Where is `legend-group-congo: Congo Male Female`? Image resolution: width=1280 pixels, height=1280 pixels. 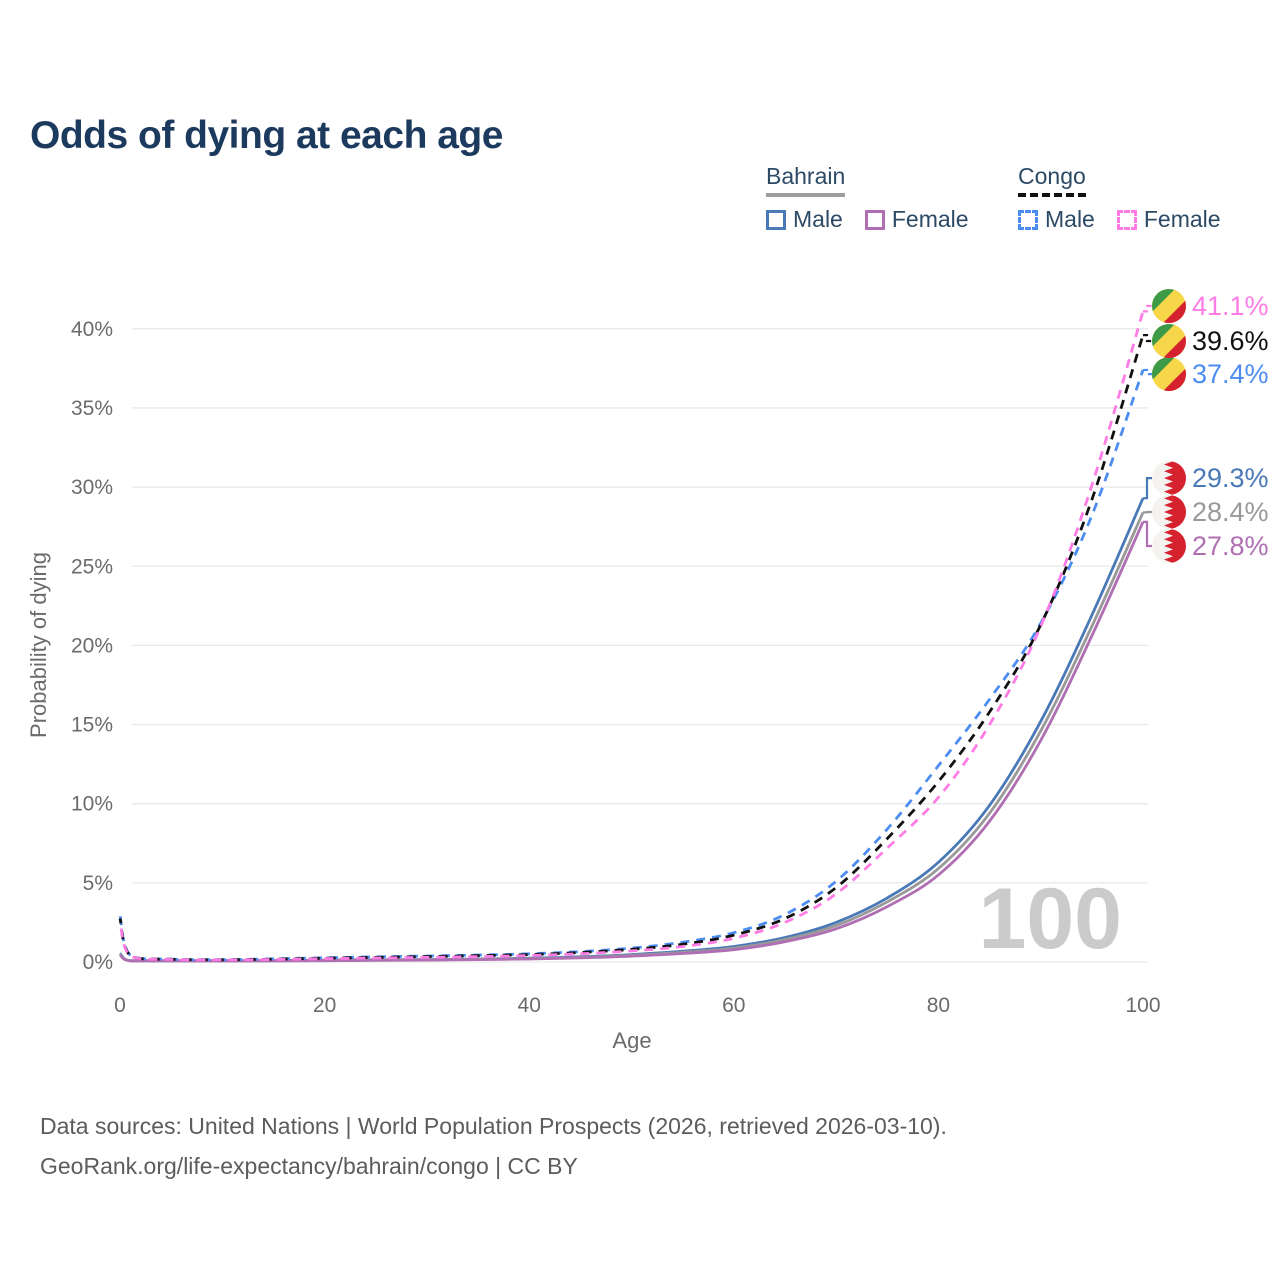
legend-group-congo: Congo Male Female is located at coordinates (1119, 198).